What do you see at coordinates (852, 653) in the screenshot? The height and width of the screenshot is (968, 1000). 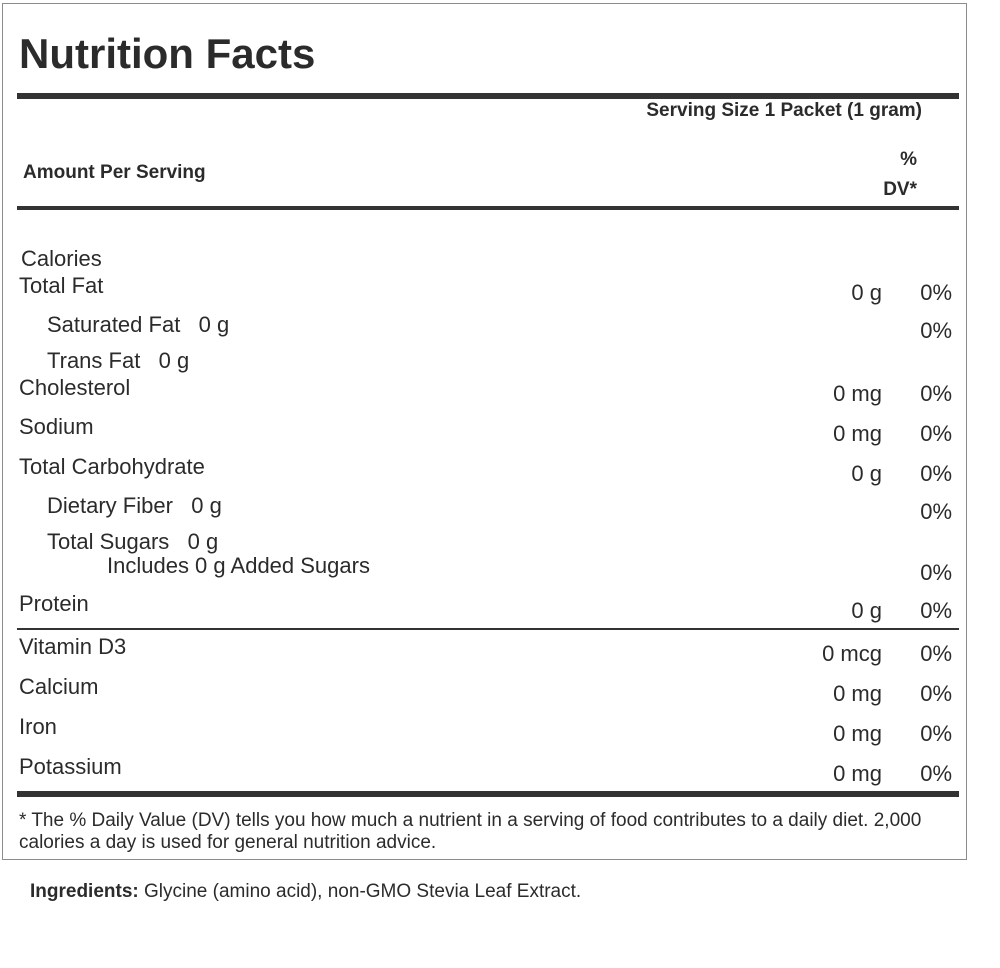 I see `vitamin-amount: 0 mcg` at bounding box center [852, 653].